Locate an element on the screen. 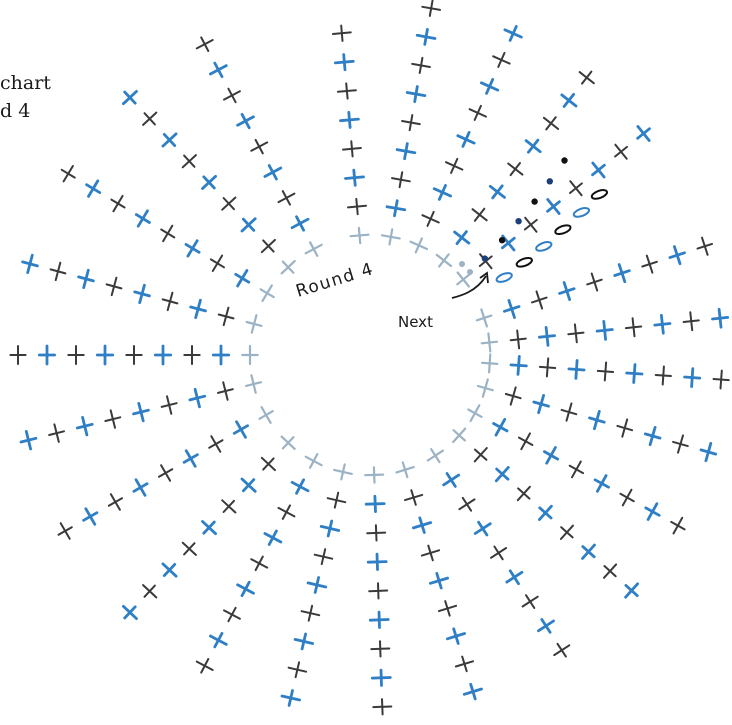  next-arrow-head is located at coordinates (484, 277).